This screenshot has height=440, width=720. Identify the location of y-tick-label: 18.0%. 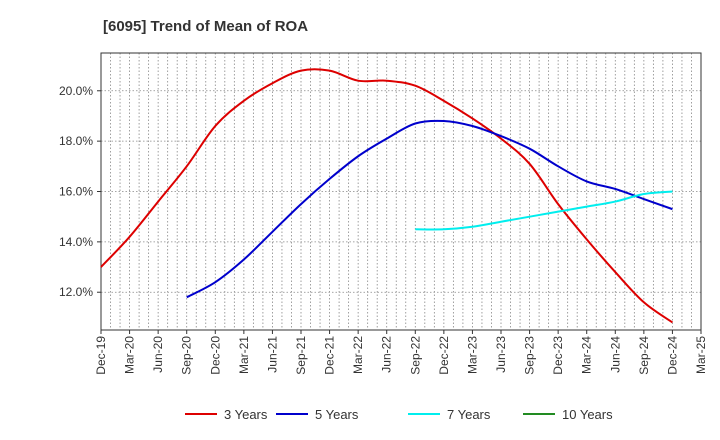
(76, 141).